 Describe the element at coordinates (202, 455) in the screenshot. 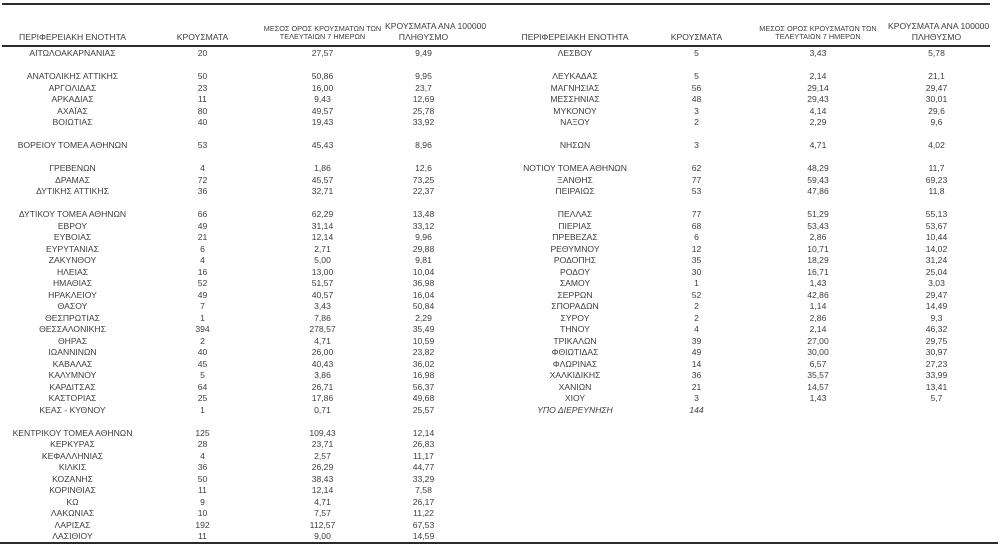

I see `cases-cell: 4` at that location.